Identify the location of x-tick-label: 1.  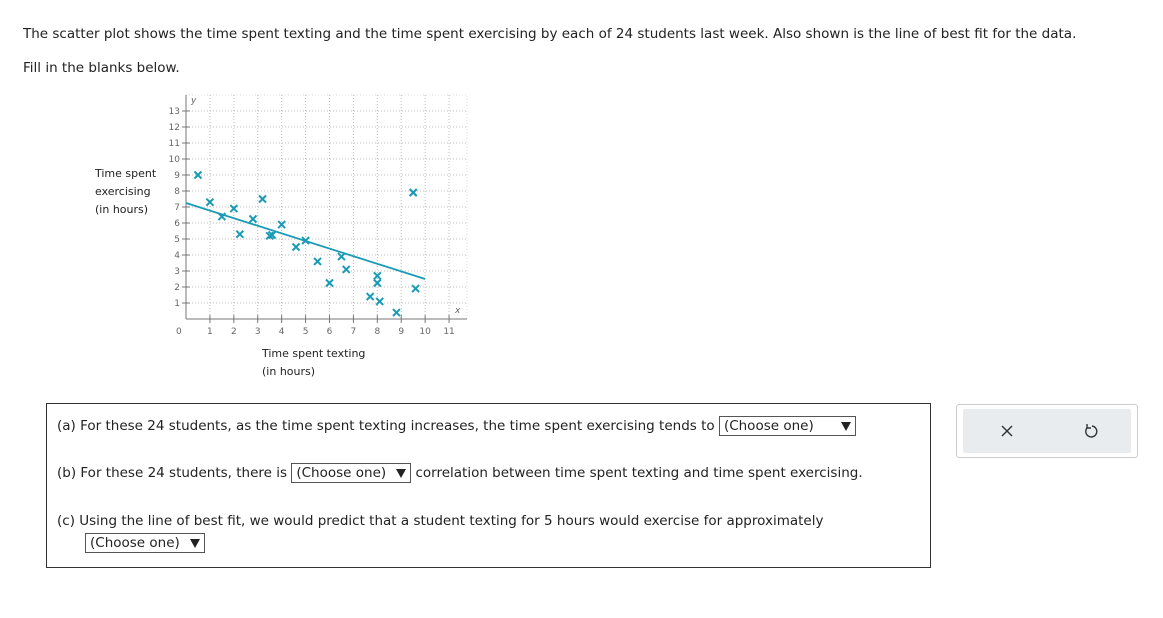
(210, 332).